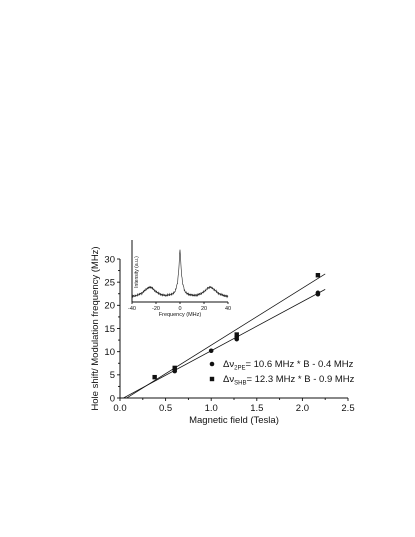 The image size is (415, 537). I want to click on legend-entry: ΔνSHB= 12.3 MHz * B - 0.9 MHz, so click(289, 380).